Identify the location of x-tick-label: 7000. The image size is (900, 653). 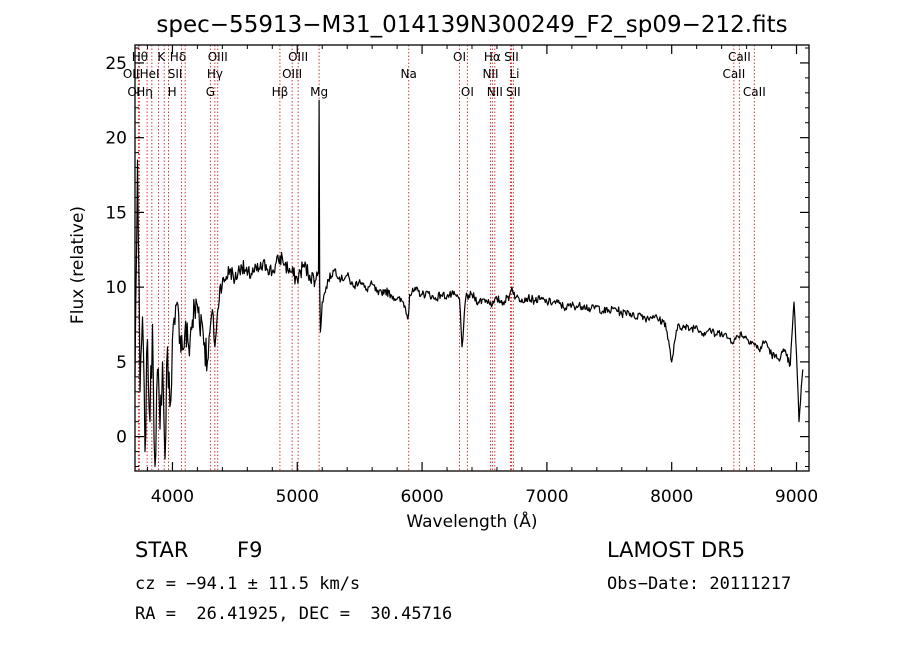
(546, 497).